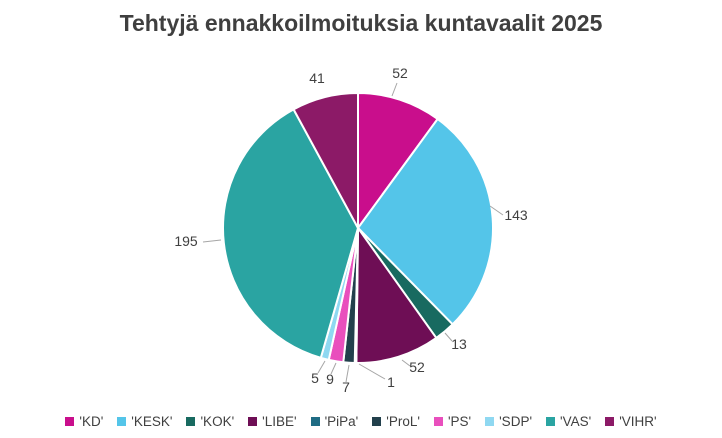 The height and width of the screenshot is (438, 722). Describe the element at coordinates (346, 387) in the screenshot. I see `value-label-prol: 7` at that location.